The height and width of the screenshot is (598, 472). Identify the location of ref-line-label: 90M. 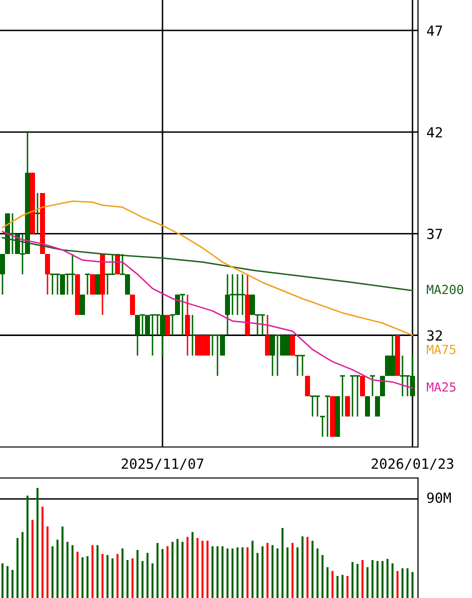
(439, 497).